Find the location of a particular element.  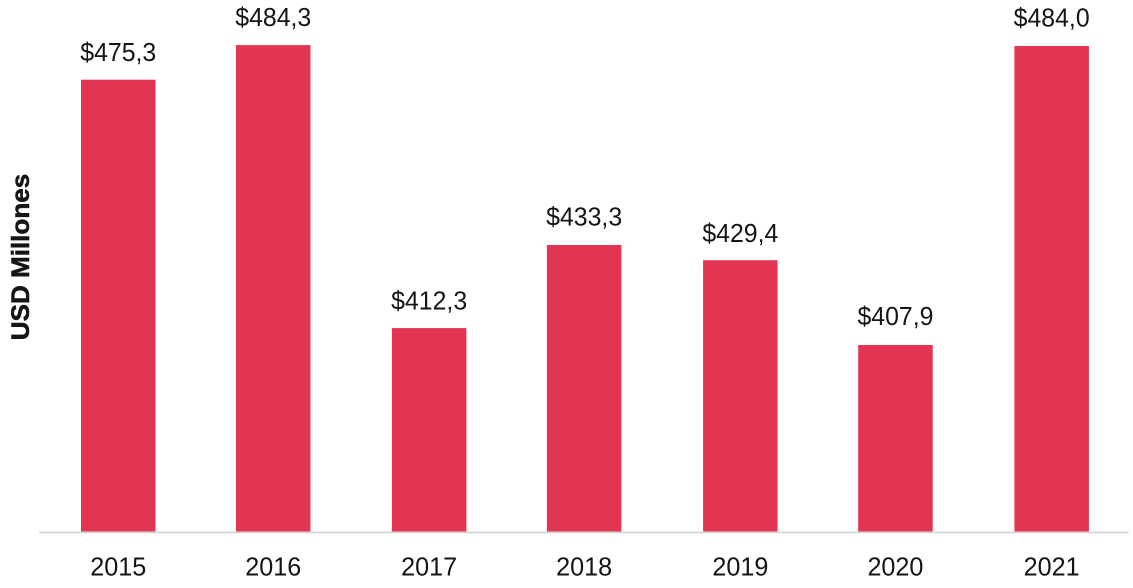

svg-text: 2016 is located at coordinates (273, 567).